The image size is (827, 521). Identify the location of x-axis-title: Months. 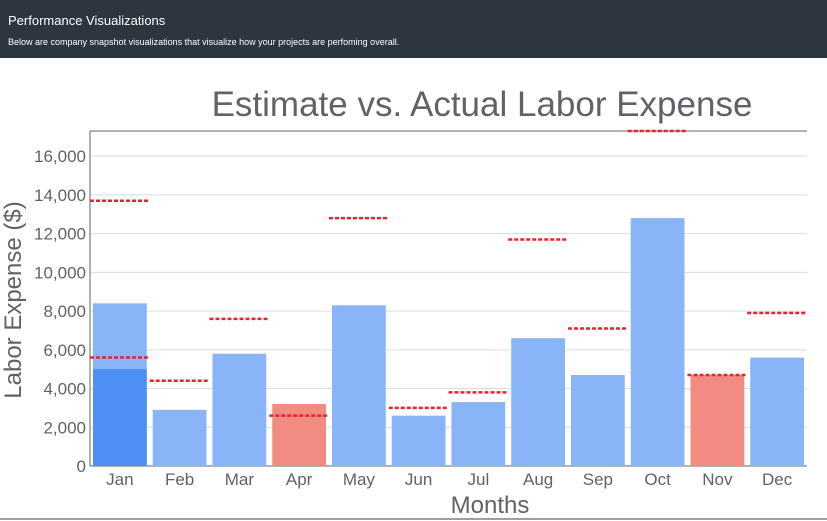
(490, 505).